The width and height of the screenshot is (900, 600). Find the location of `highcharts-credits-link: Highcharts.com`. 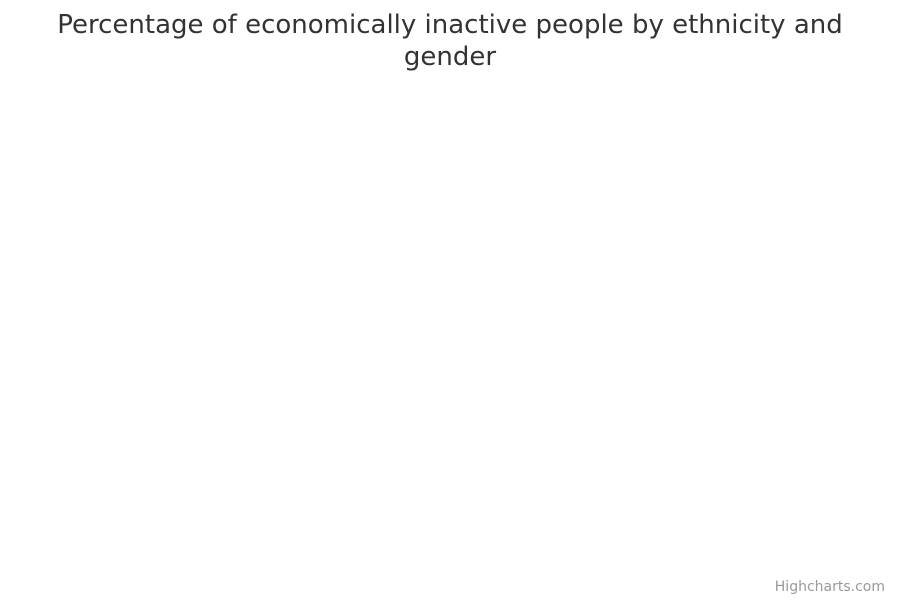

highcharts-credits-link: Highcharts.com is located at coordinates (829, 587).